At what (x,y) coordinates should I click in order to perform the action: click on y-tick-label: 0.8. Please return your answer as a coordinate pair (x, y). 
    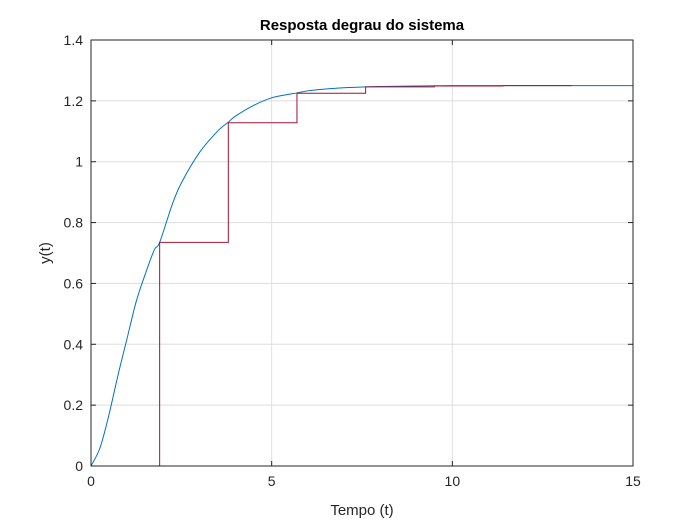
    Looking at the image, I should click on (74, 223).